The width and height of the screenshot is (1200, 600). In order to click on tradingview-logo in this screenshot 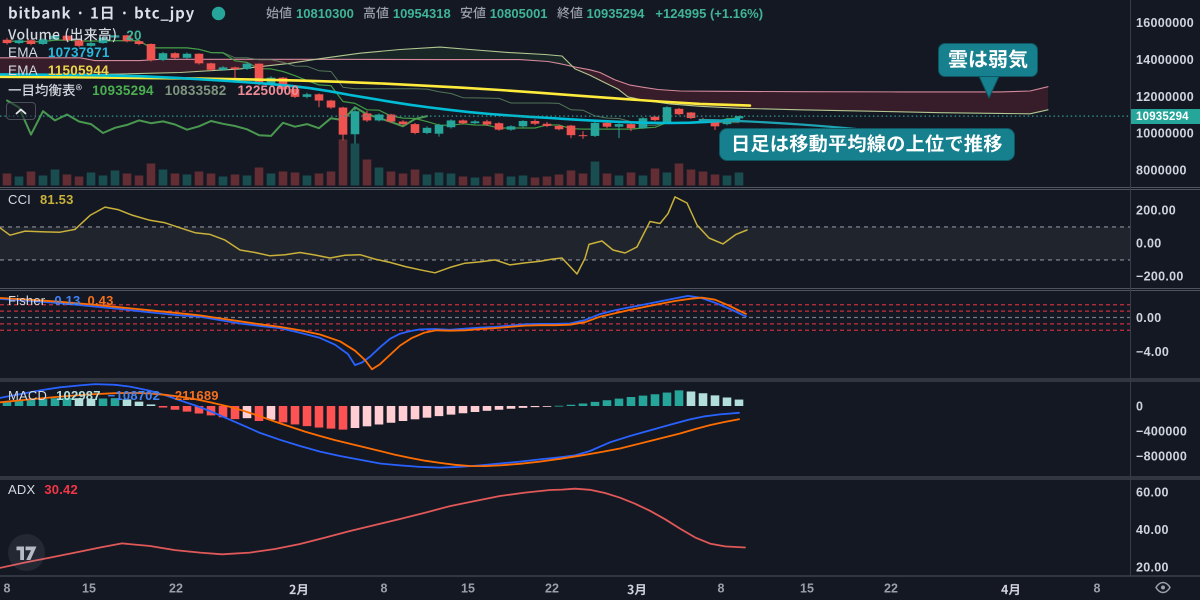, I will do `click(26, 552)`.